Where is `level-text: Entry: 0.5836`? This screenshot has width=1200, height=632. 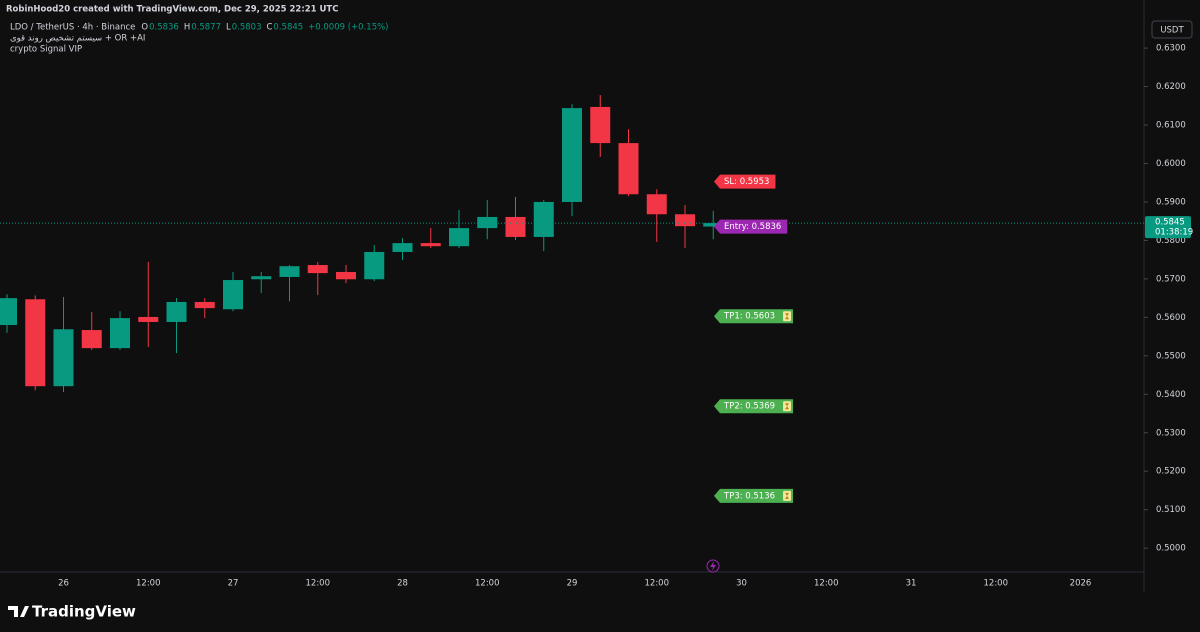 level-text: Entry: 0.5836 is located at coordinates (752, 227).